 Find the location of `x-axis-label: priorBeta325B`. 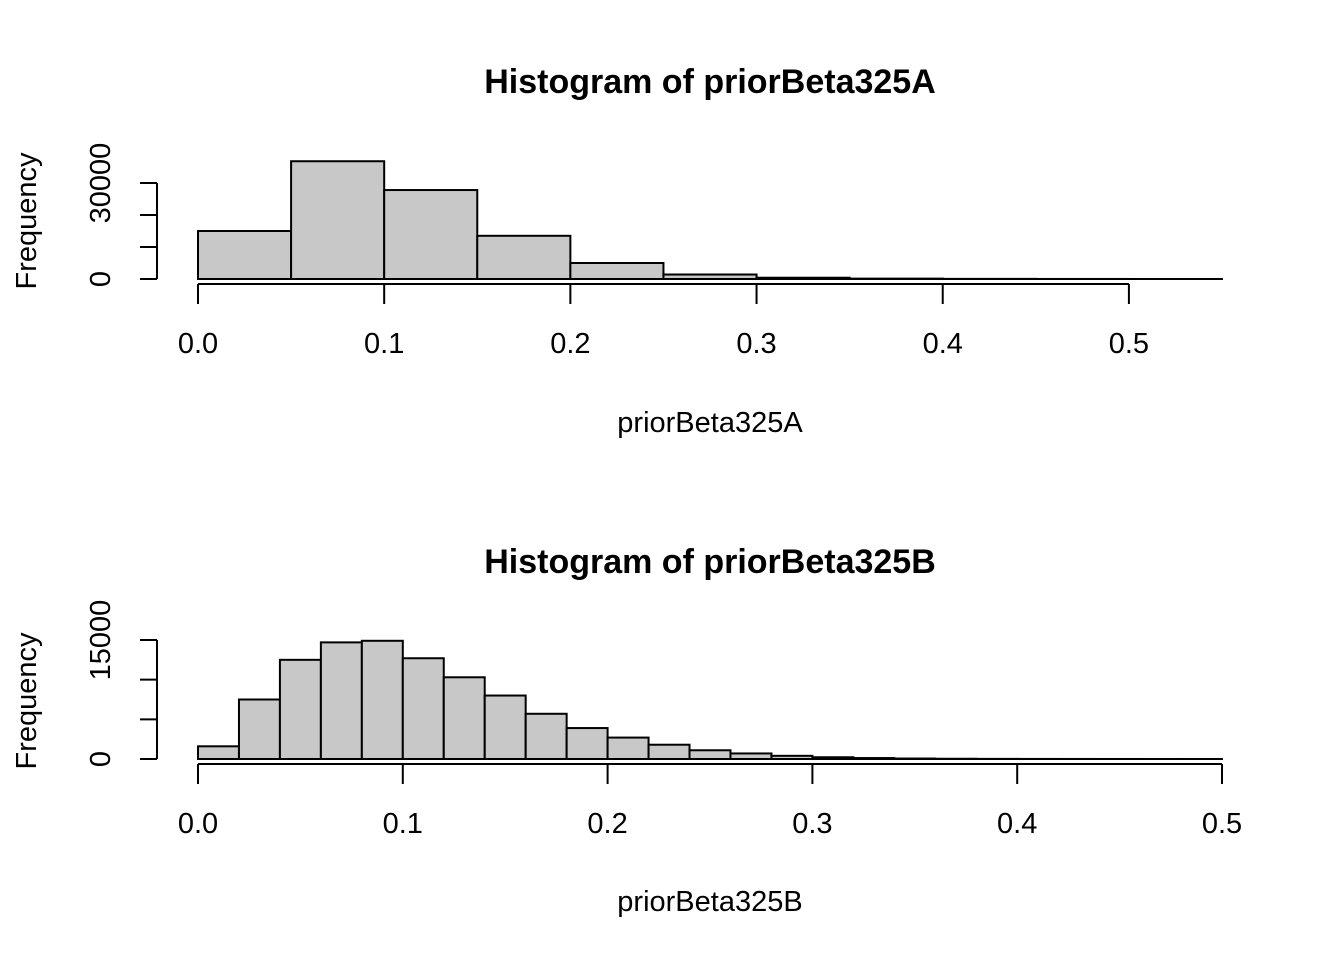

x-axis-label: priorBeta325B is located at coordinates (709, 902).